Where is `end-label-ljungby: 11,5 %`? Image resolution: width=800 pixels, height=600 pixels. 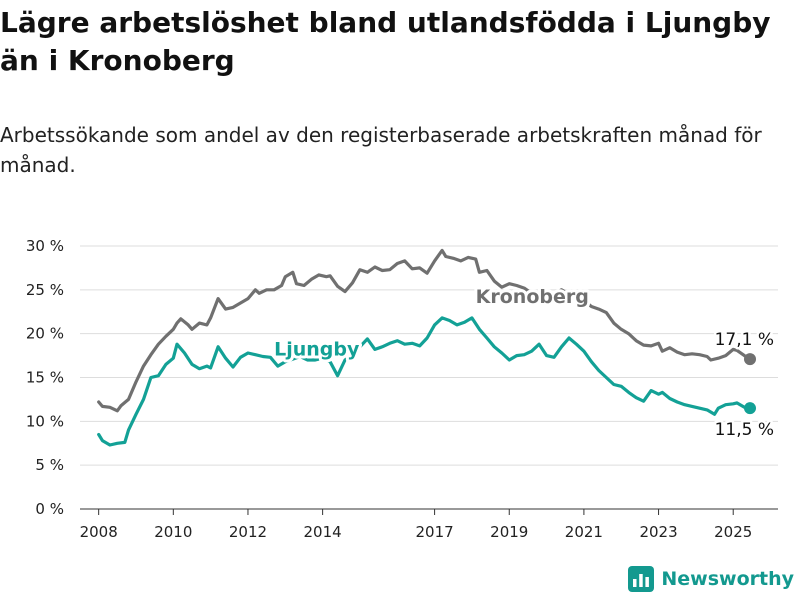 end-label-ljungby: 11,5 % is located at coordinates (744, 430).